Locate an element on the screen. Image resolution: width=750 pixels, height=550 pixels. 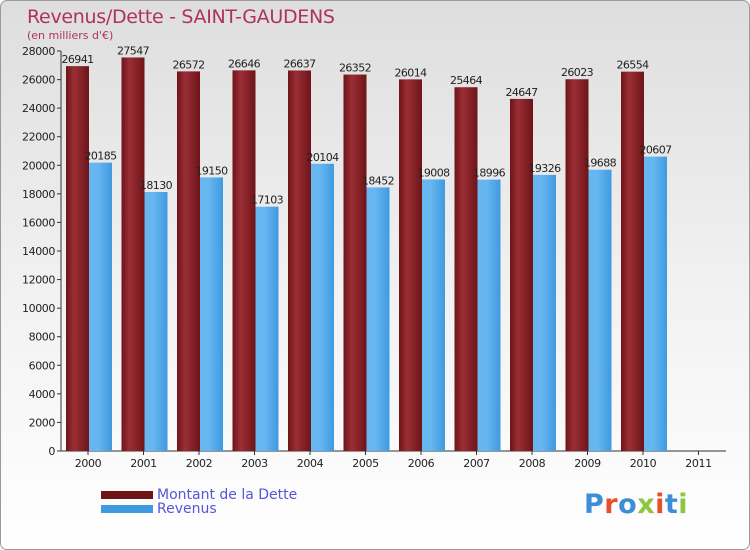
legend-swatch-debt is located at coordinates (127, 495).